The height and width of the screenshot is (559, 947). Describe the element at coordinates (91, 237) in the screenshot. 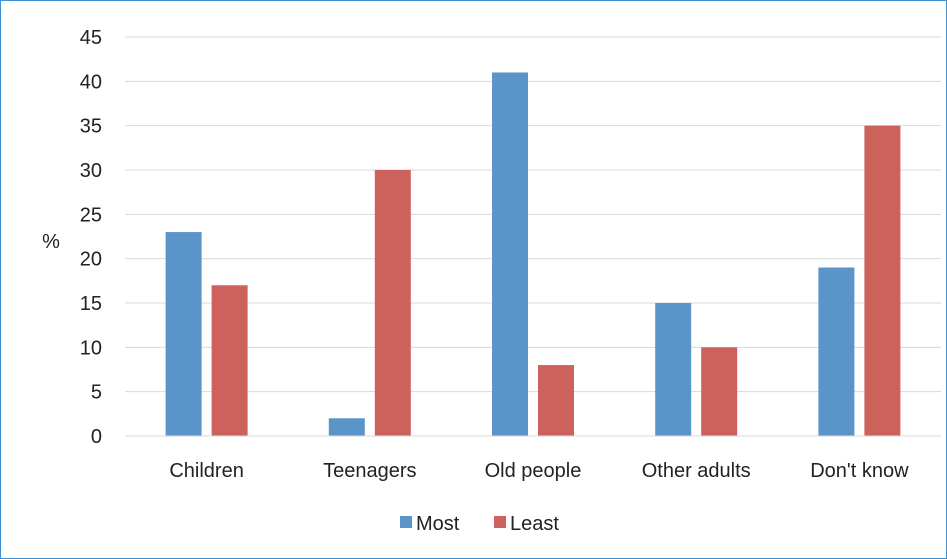

I see `y-axis-ticks: 0 5 10 15 20 25 30 35 40 45` at that location.